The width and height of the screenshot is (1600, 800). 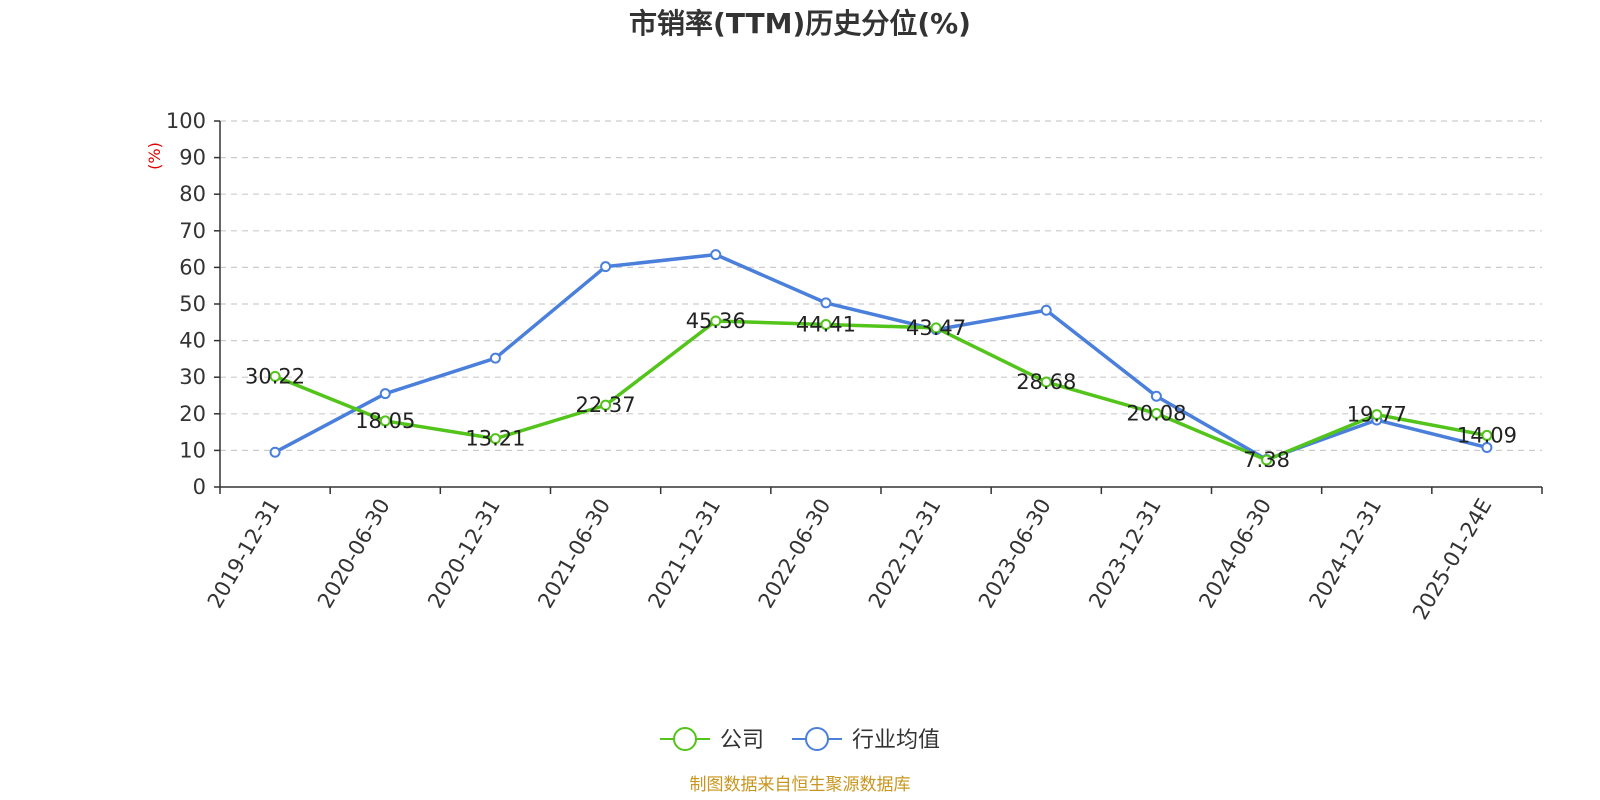 What do you see at coordinates (742, 740) in the screenshot?
I see `legend-label: 公司` at bounding box center [742, 740].